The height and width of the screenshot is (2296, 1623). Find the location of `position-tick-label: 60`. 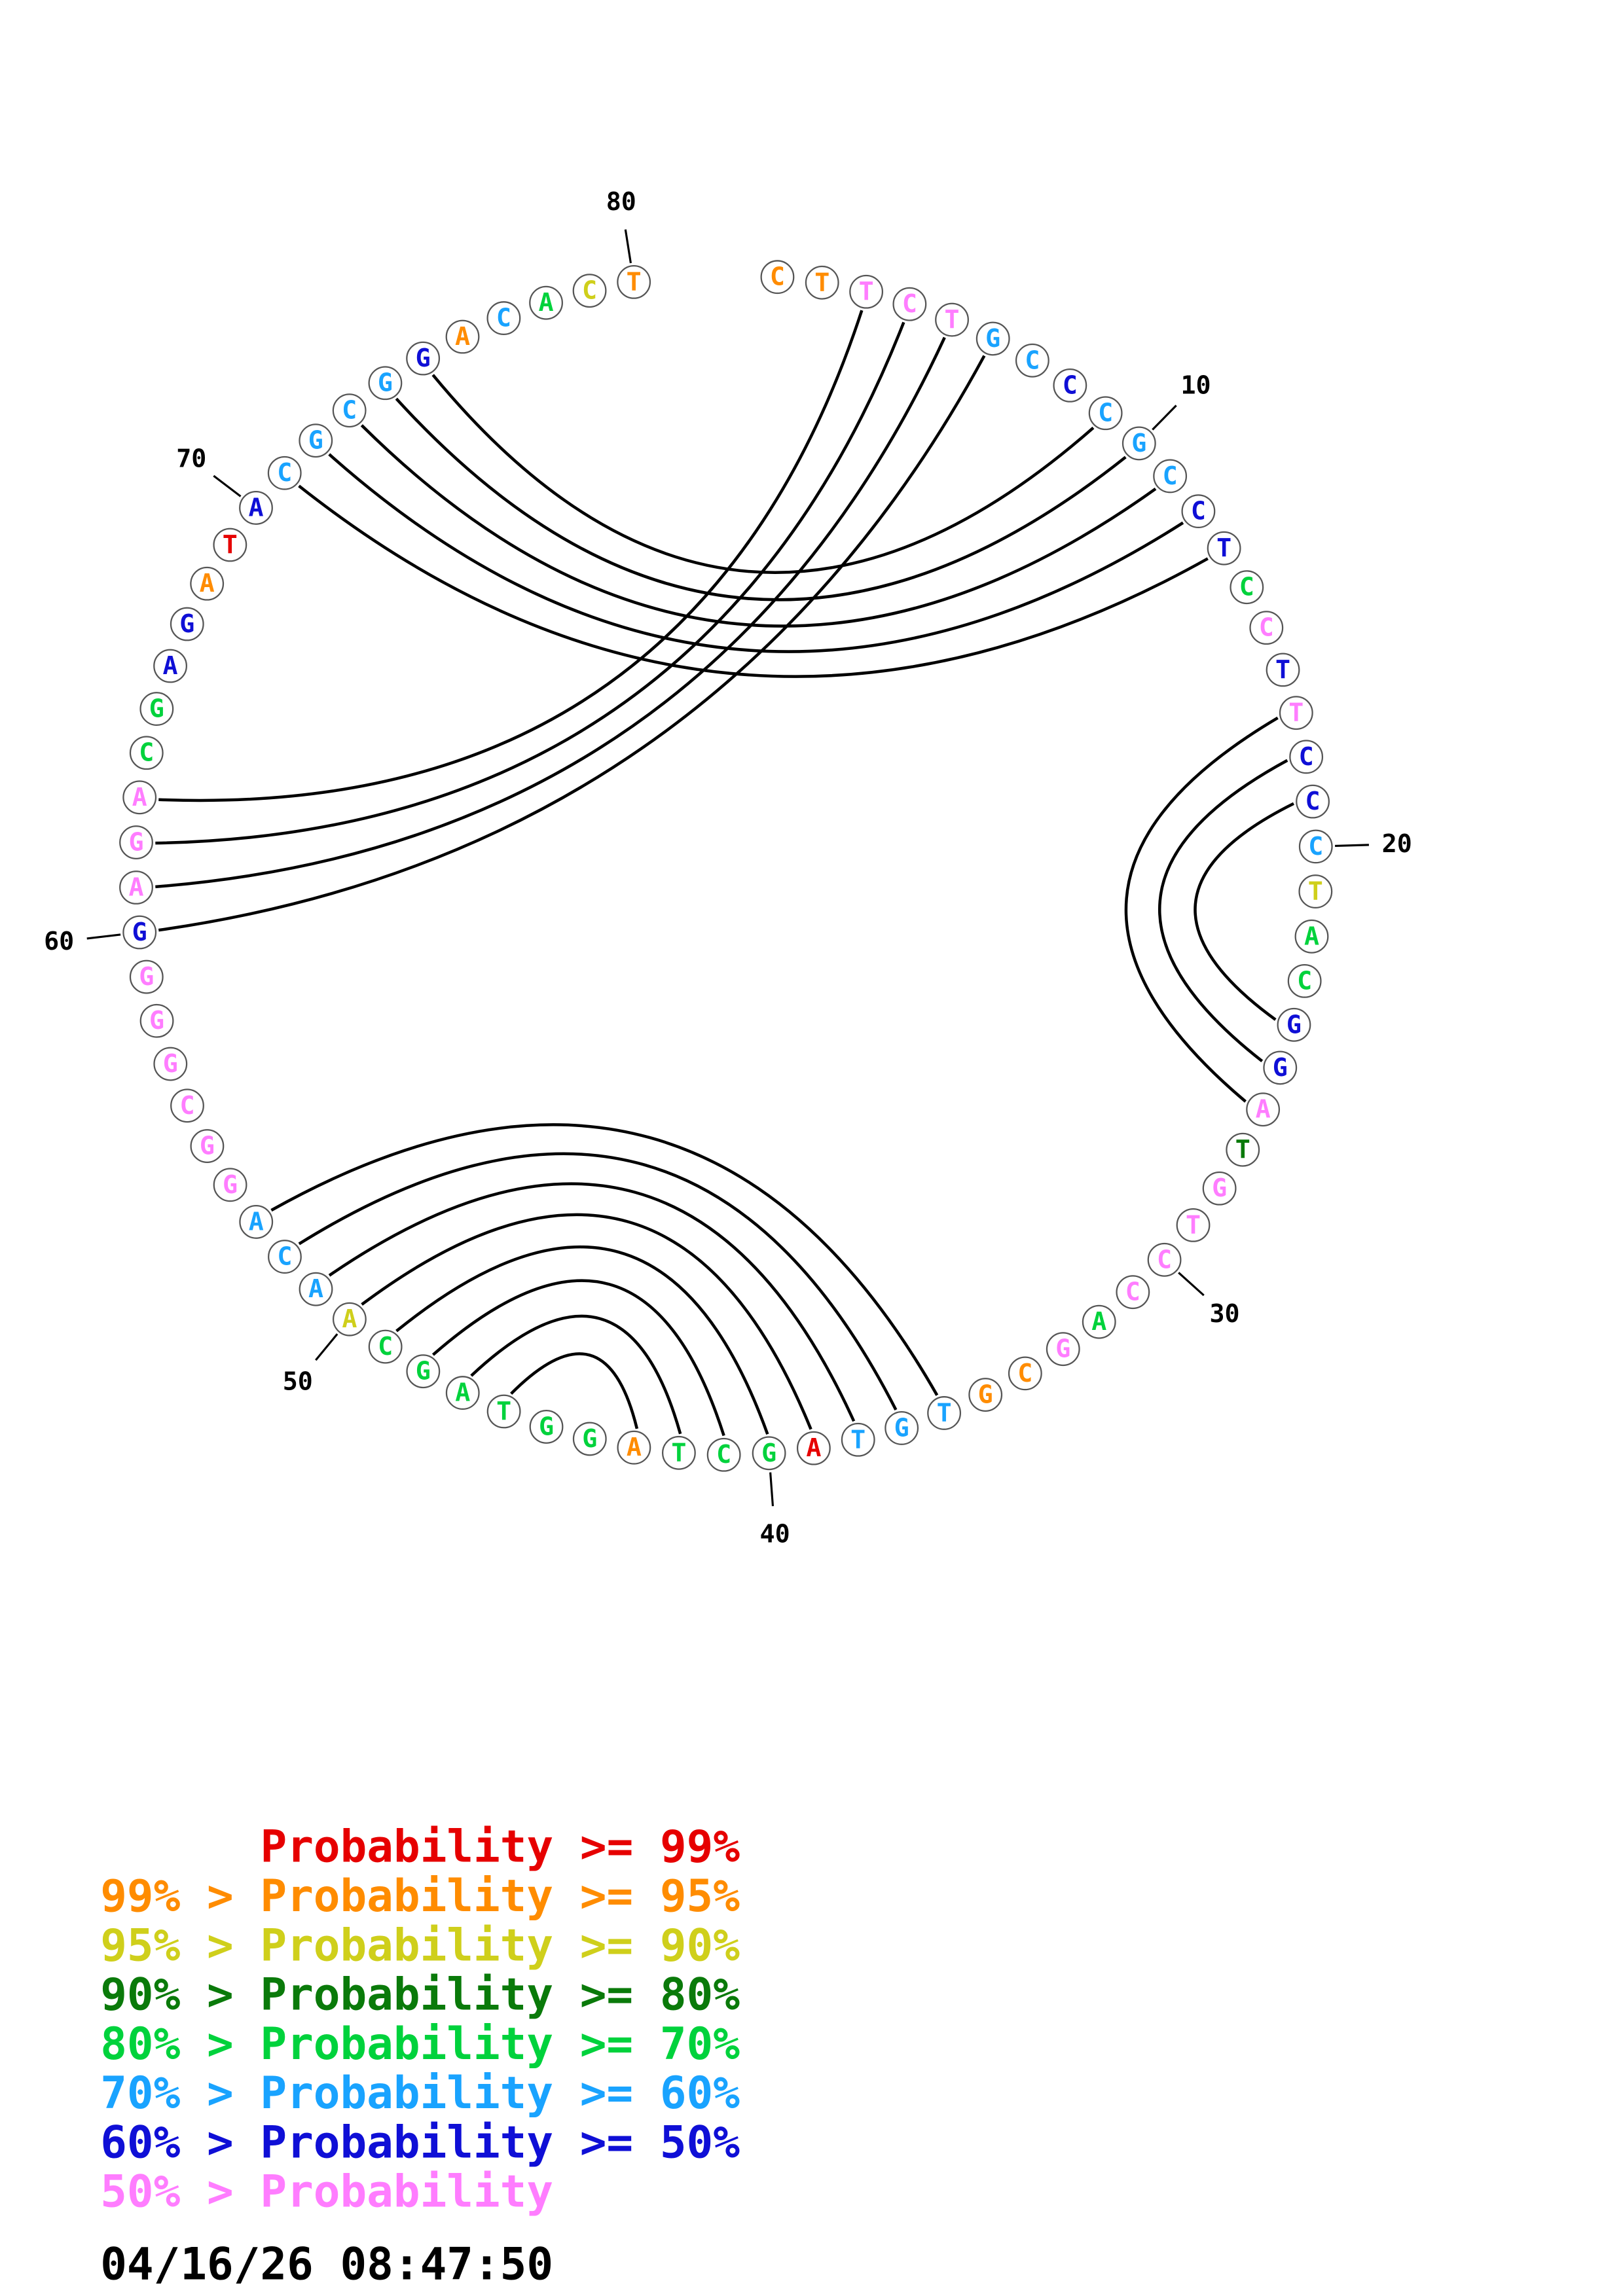

position-tick-label: 60 is located at coordinates (59, 941).